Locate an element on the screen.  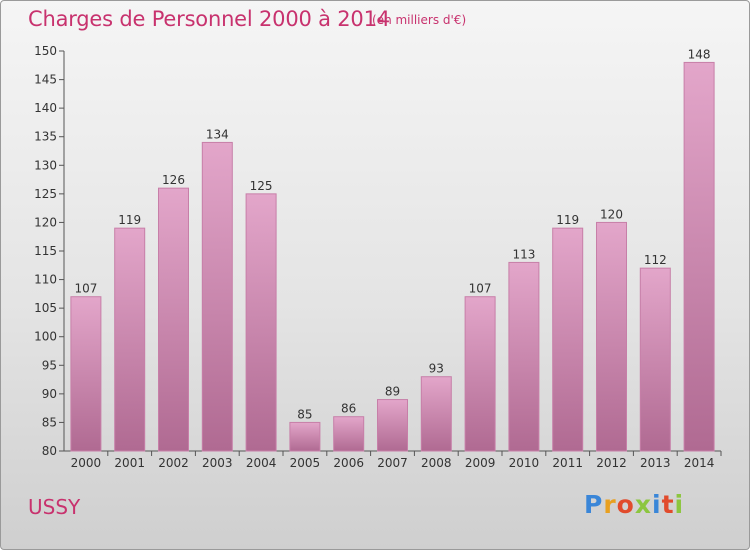
data-label: 134 is located at coordinates (217, 134).